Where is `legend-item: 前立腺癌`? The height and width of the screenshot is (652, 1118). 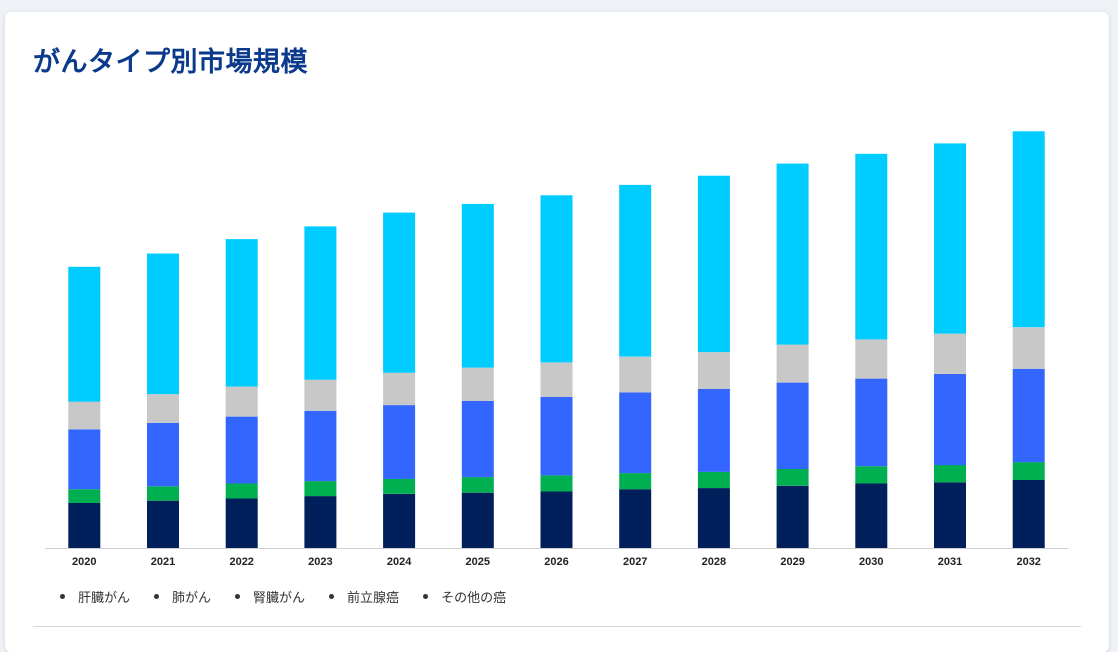 legend-item: 前立腺癌 is located at coordinates (364, 596).